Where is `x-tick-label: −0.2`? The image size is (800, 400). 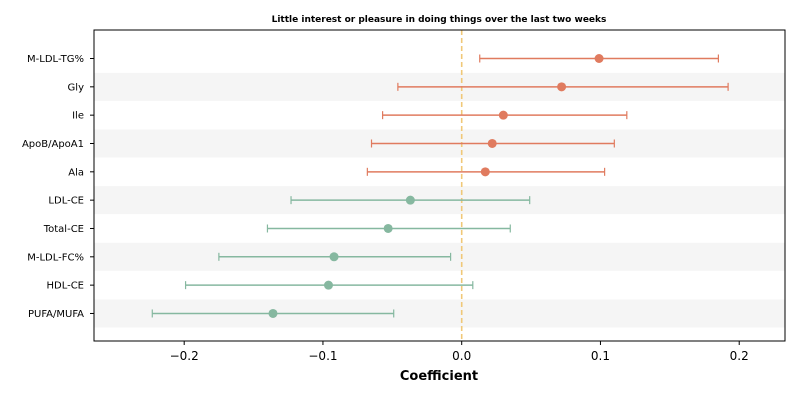 x-tick-label: −0.2 is located at coordinates (184, 356).